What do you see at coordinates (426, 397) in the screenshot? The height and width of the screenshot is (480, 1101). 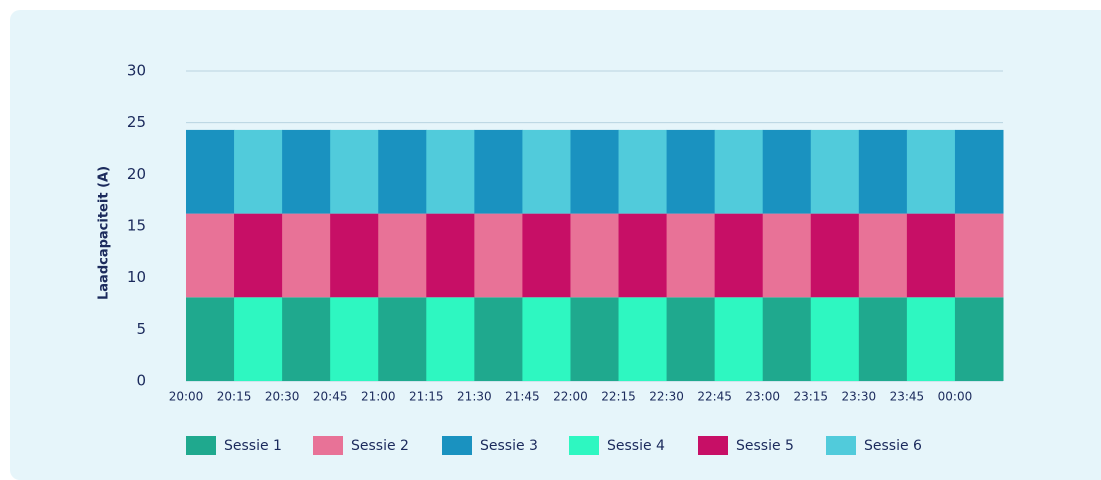 I see `x-tick-label: 21:15` at bounding box center [426, 397].